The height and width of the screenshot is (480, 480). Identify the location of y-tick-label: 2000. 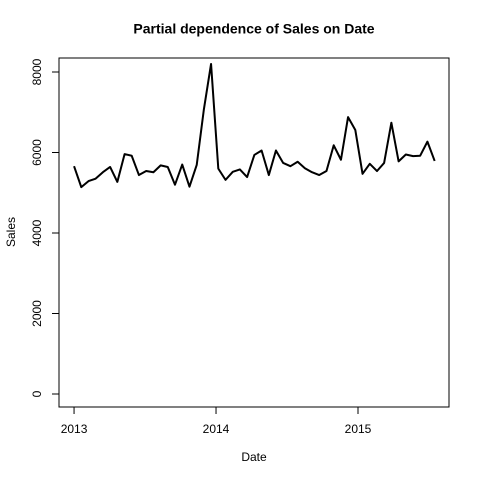
(37, 313).